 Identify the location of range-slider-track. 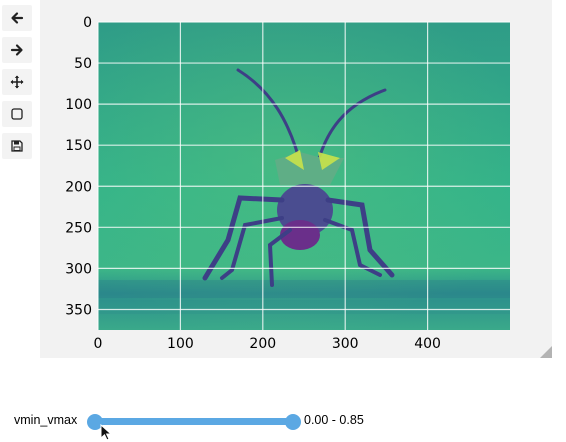
(194, 421).